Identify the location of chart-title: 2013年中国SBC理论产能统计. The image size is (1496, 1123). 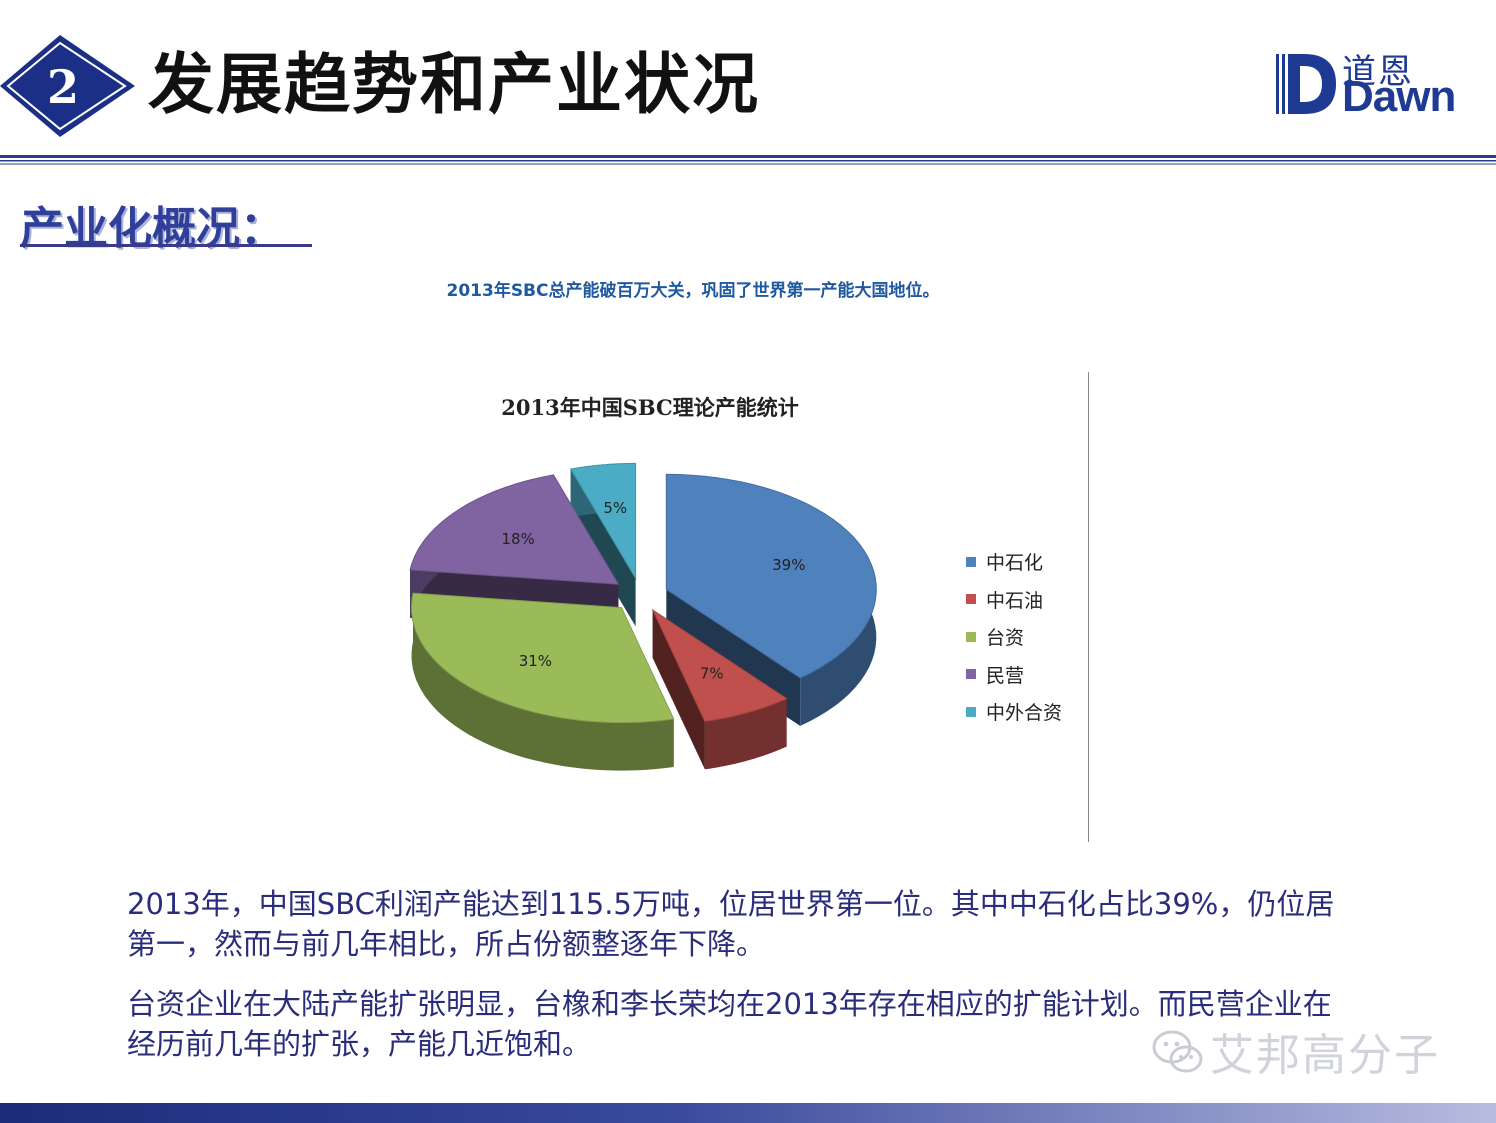
(650, 407).